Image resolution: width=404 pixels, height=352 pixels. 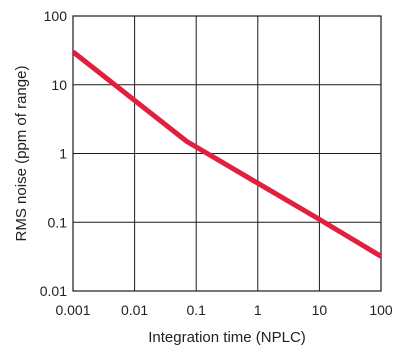 What do you see at coordinates (258, 310) in the screenshot?
I see `x-tick-label-3: 1` at bounding box center [258, 310].